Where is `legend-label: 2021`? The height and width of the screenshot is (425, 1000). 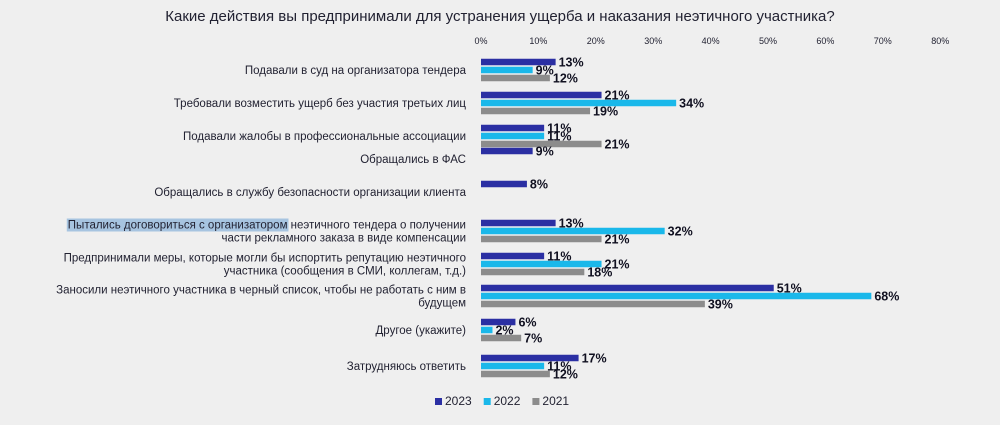
legend-label: 2021 is located at coordinates (555, 401).